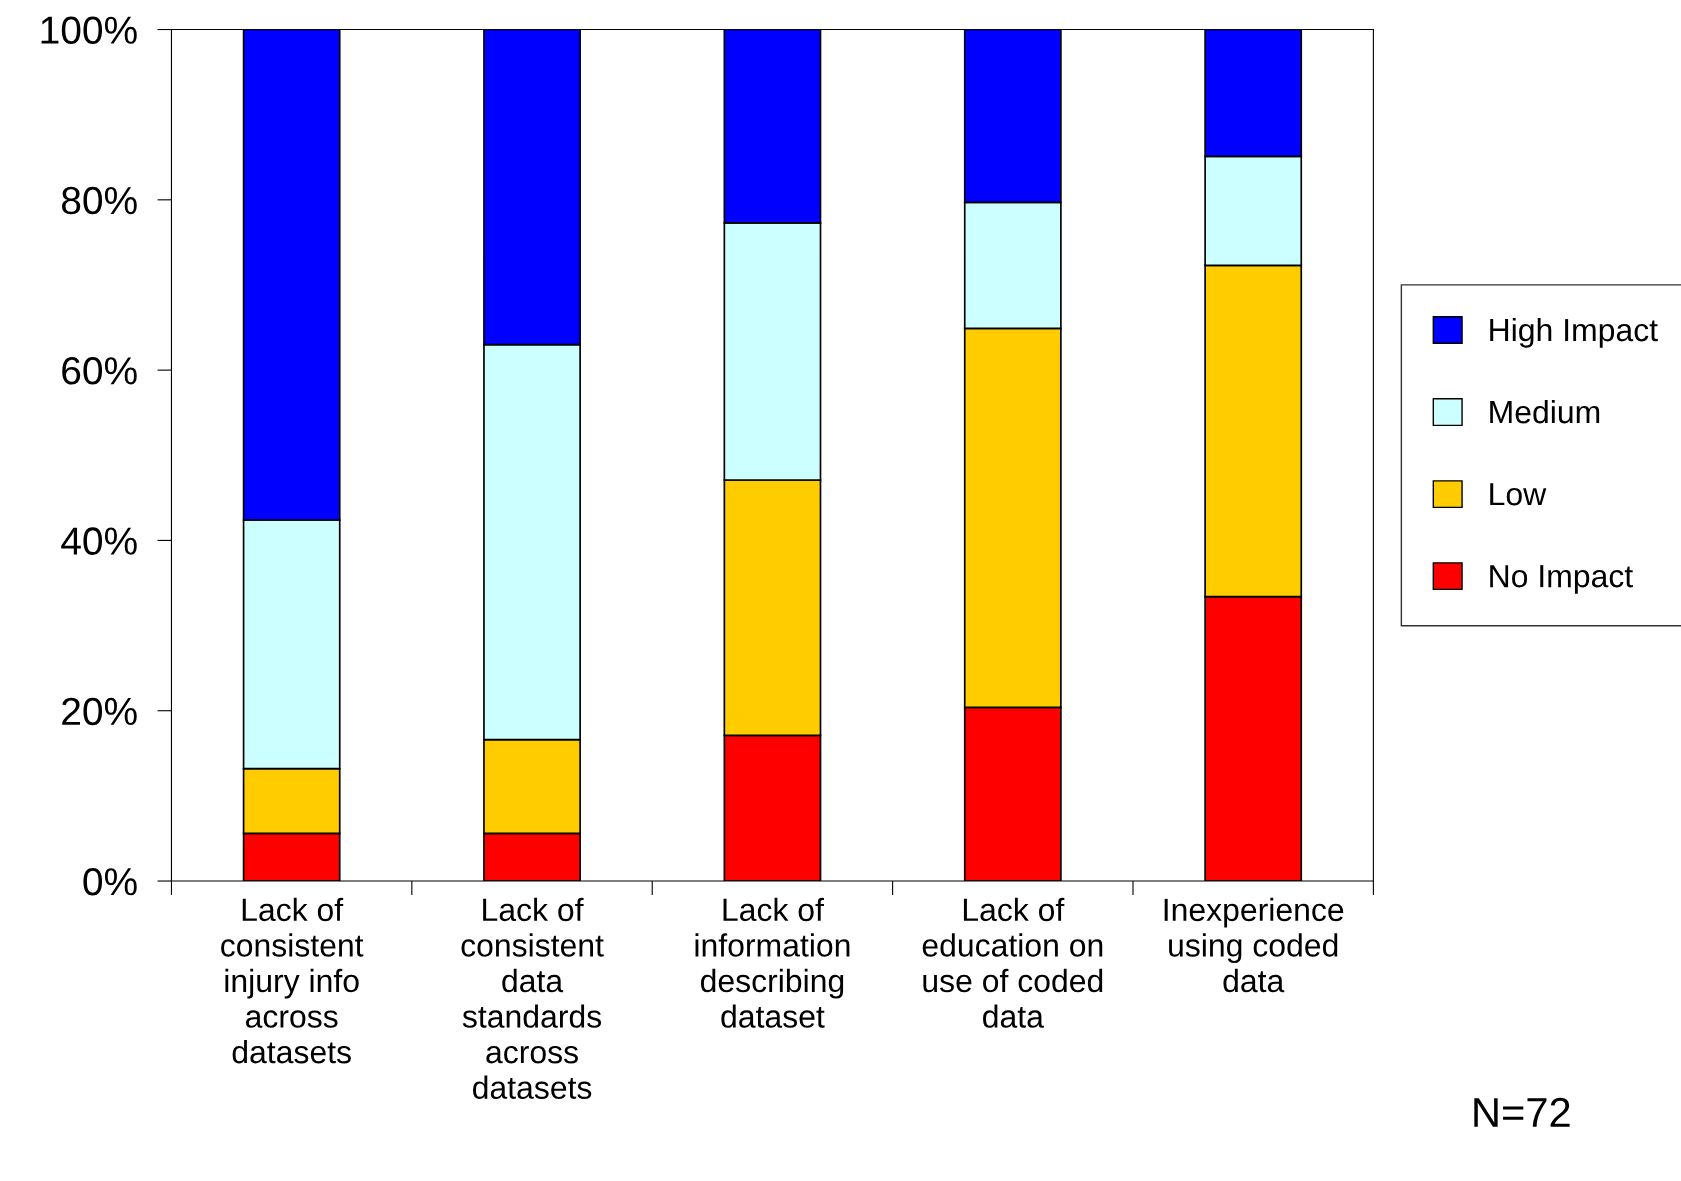 The image size is (1681, 1181). Describe the element at coordinates (292, 980) in the screenshot. I see `x-tick-label: Lack of consistent injury info across datasets` at that location.